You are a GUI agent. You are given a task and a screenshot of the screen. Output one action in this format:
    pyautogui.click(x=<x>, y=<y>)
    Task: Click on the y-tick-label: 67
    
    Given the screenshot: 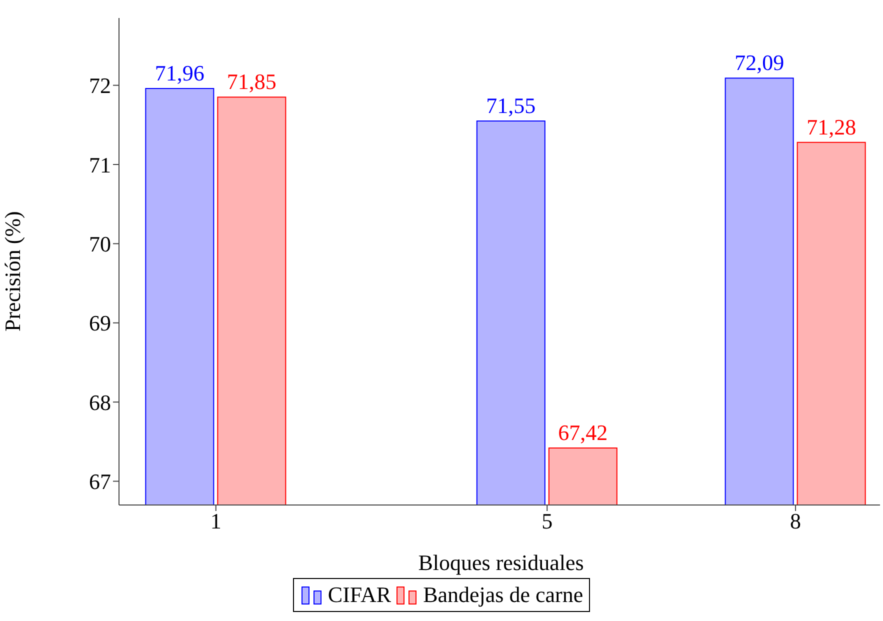 What is the action you would take?
    pyautogui.click(x=100, y=481)
    